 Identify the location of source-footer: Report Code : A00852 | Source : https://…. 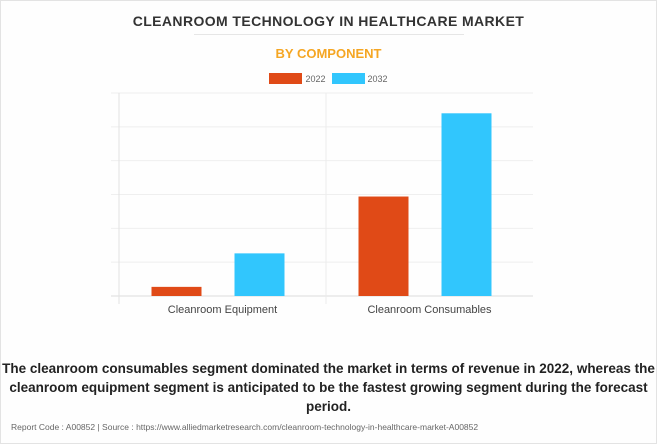
(245, 427).